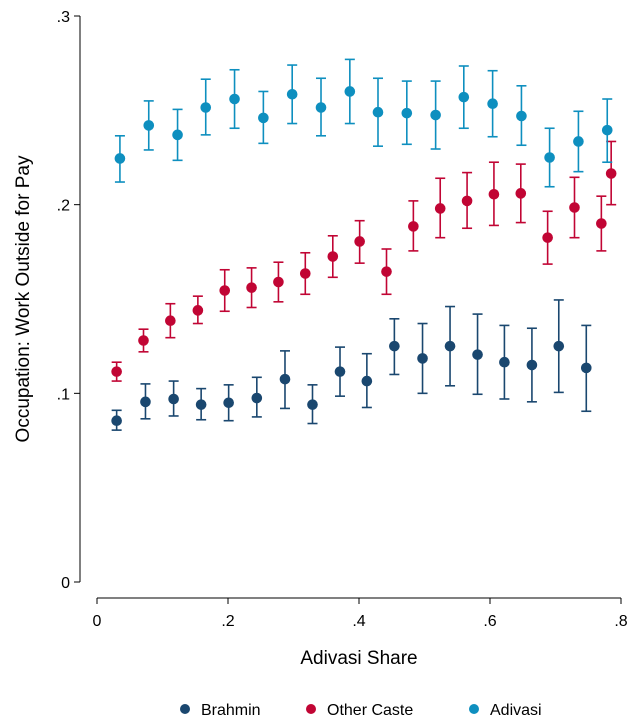 The height and width of the screenshot is (721, 631). Describe the element at coordinates (65, 583) in the screenshot. I see `y-tick-label: 0` at that location.